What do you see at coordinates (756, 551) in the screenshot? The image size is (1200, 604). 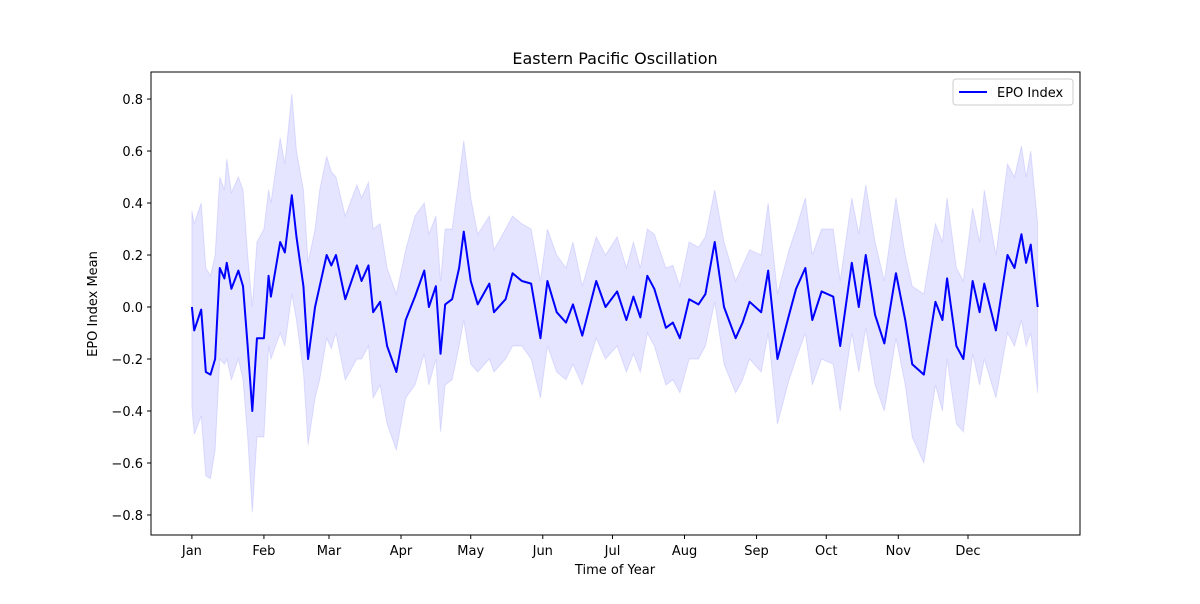 I see `x-tick-label: Sep` at bounding box center [756, 551].